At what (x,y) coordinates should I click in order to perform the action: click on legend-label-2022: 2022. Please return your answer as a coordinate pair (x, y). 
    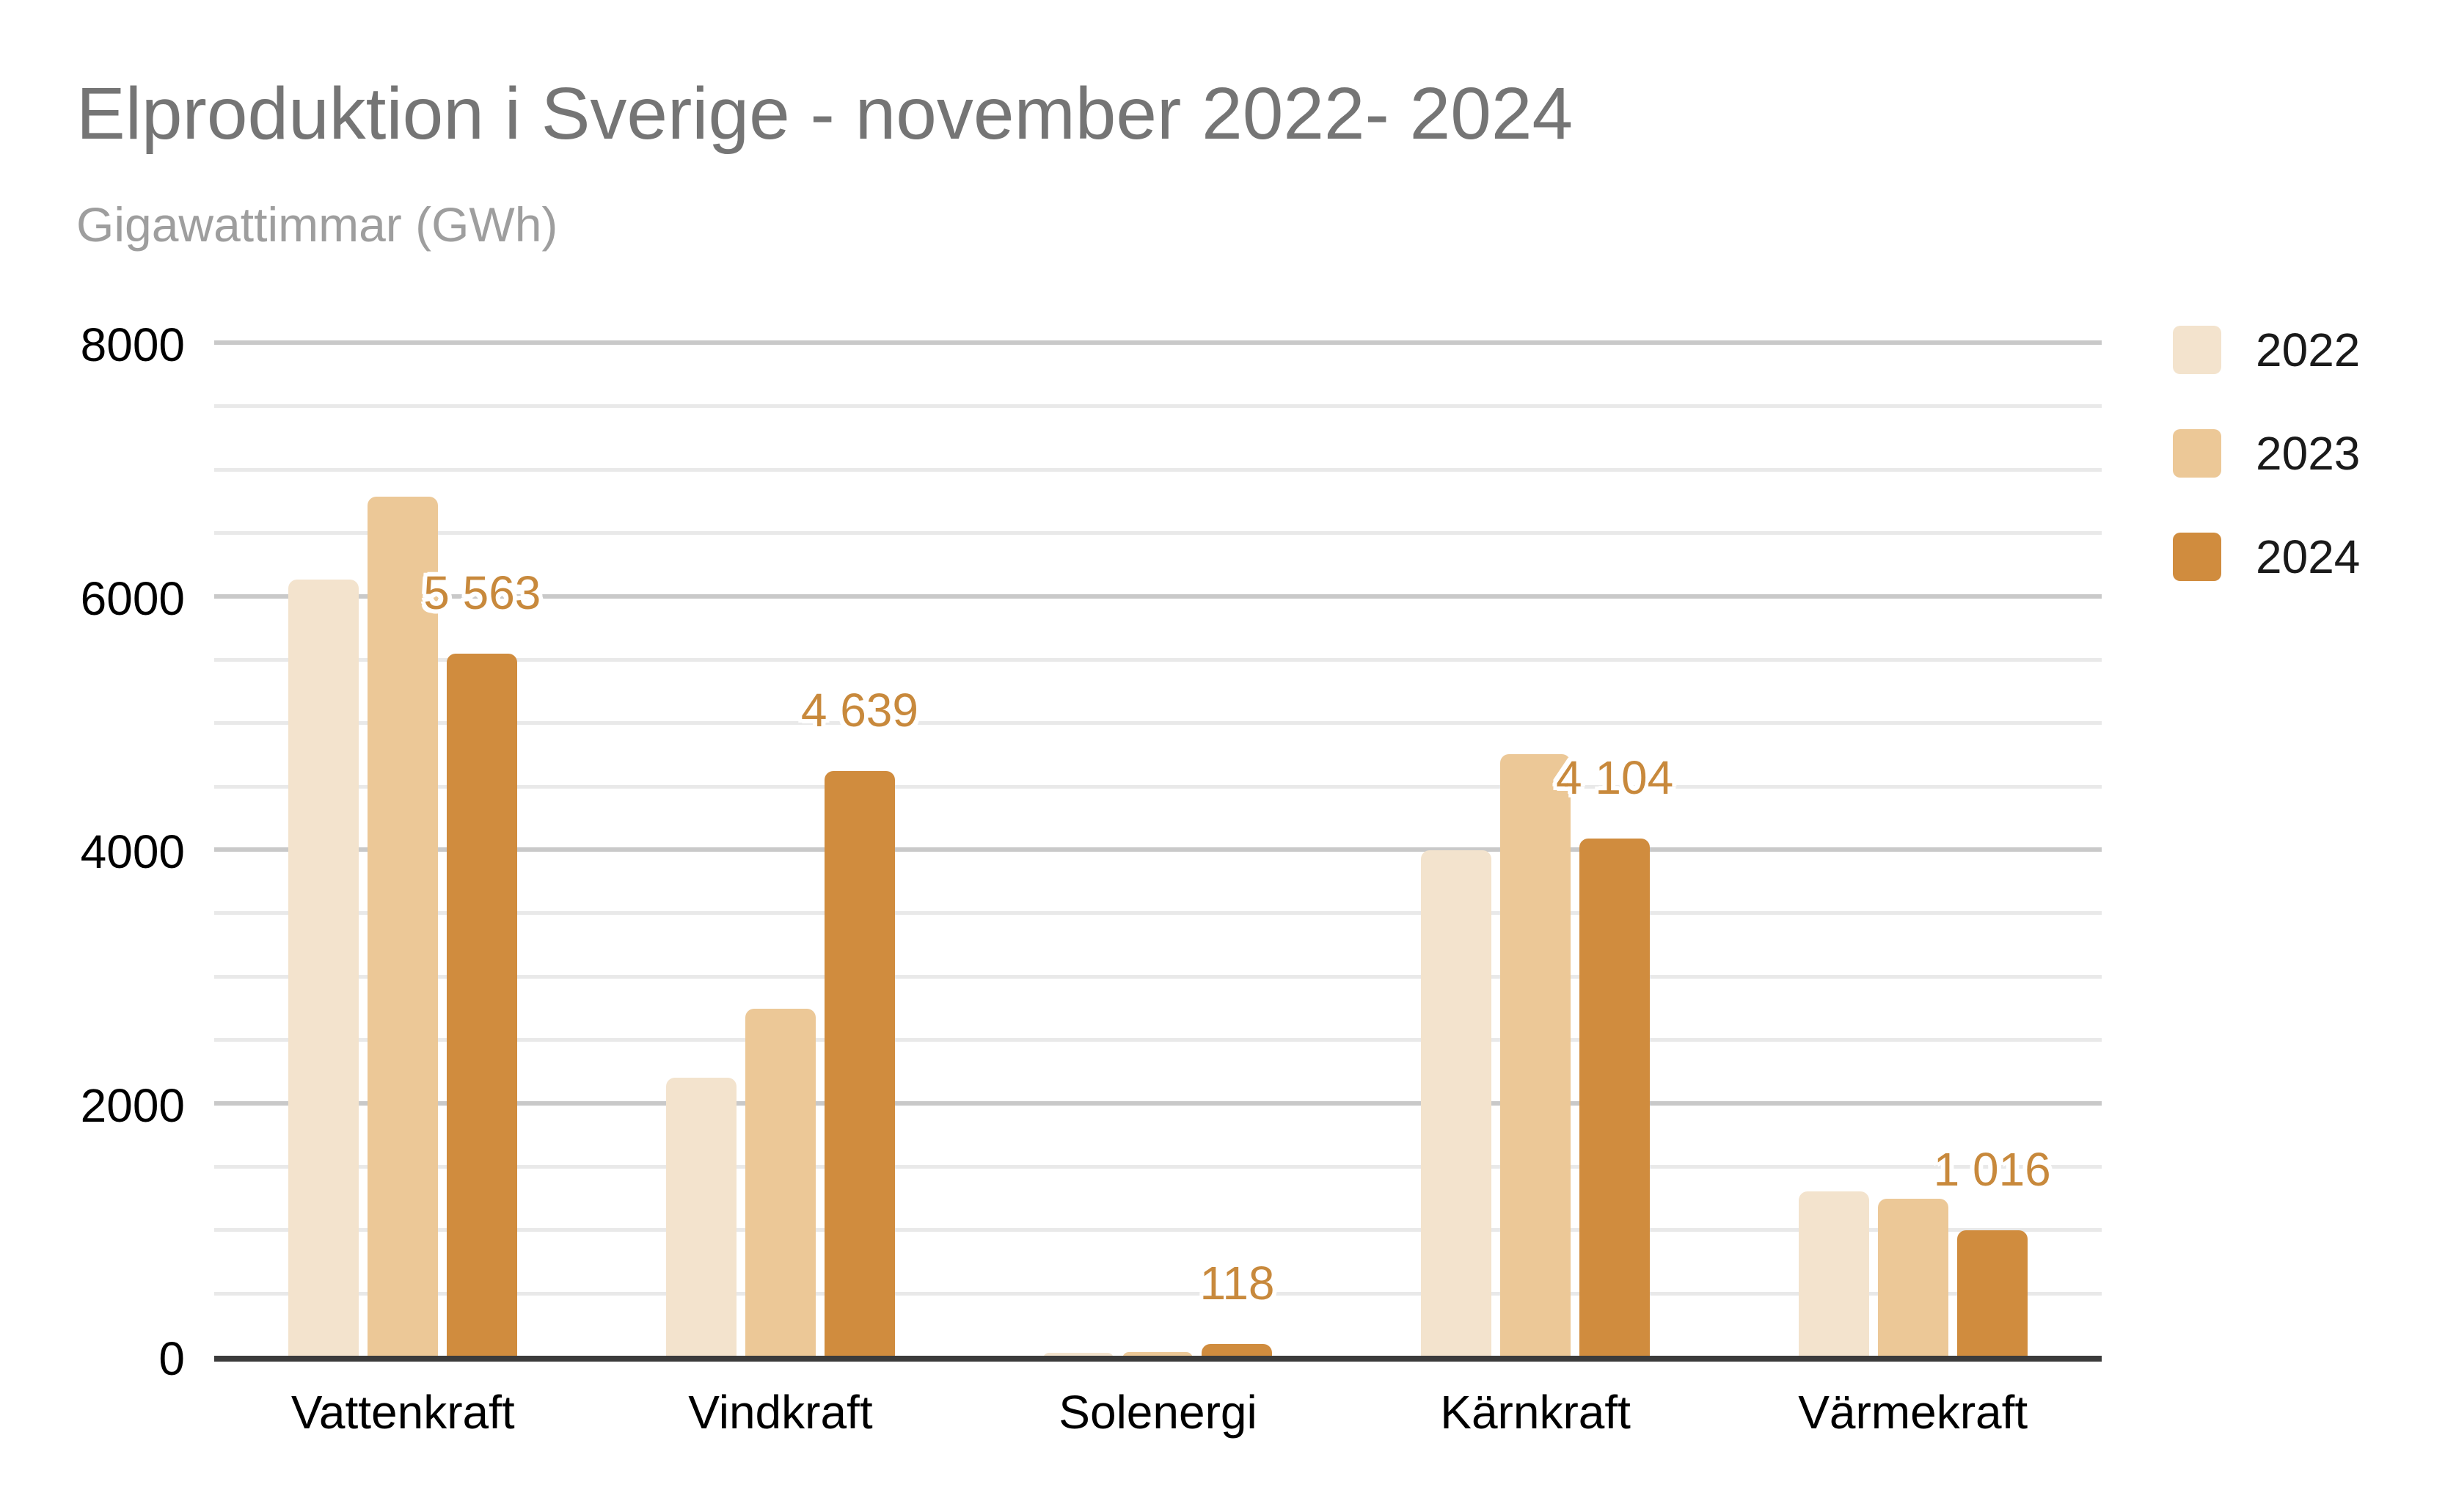
    Looking at the image, I should click on (2308, 350).